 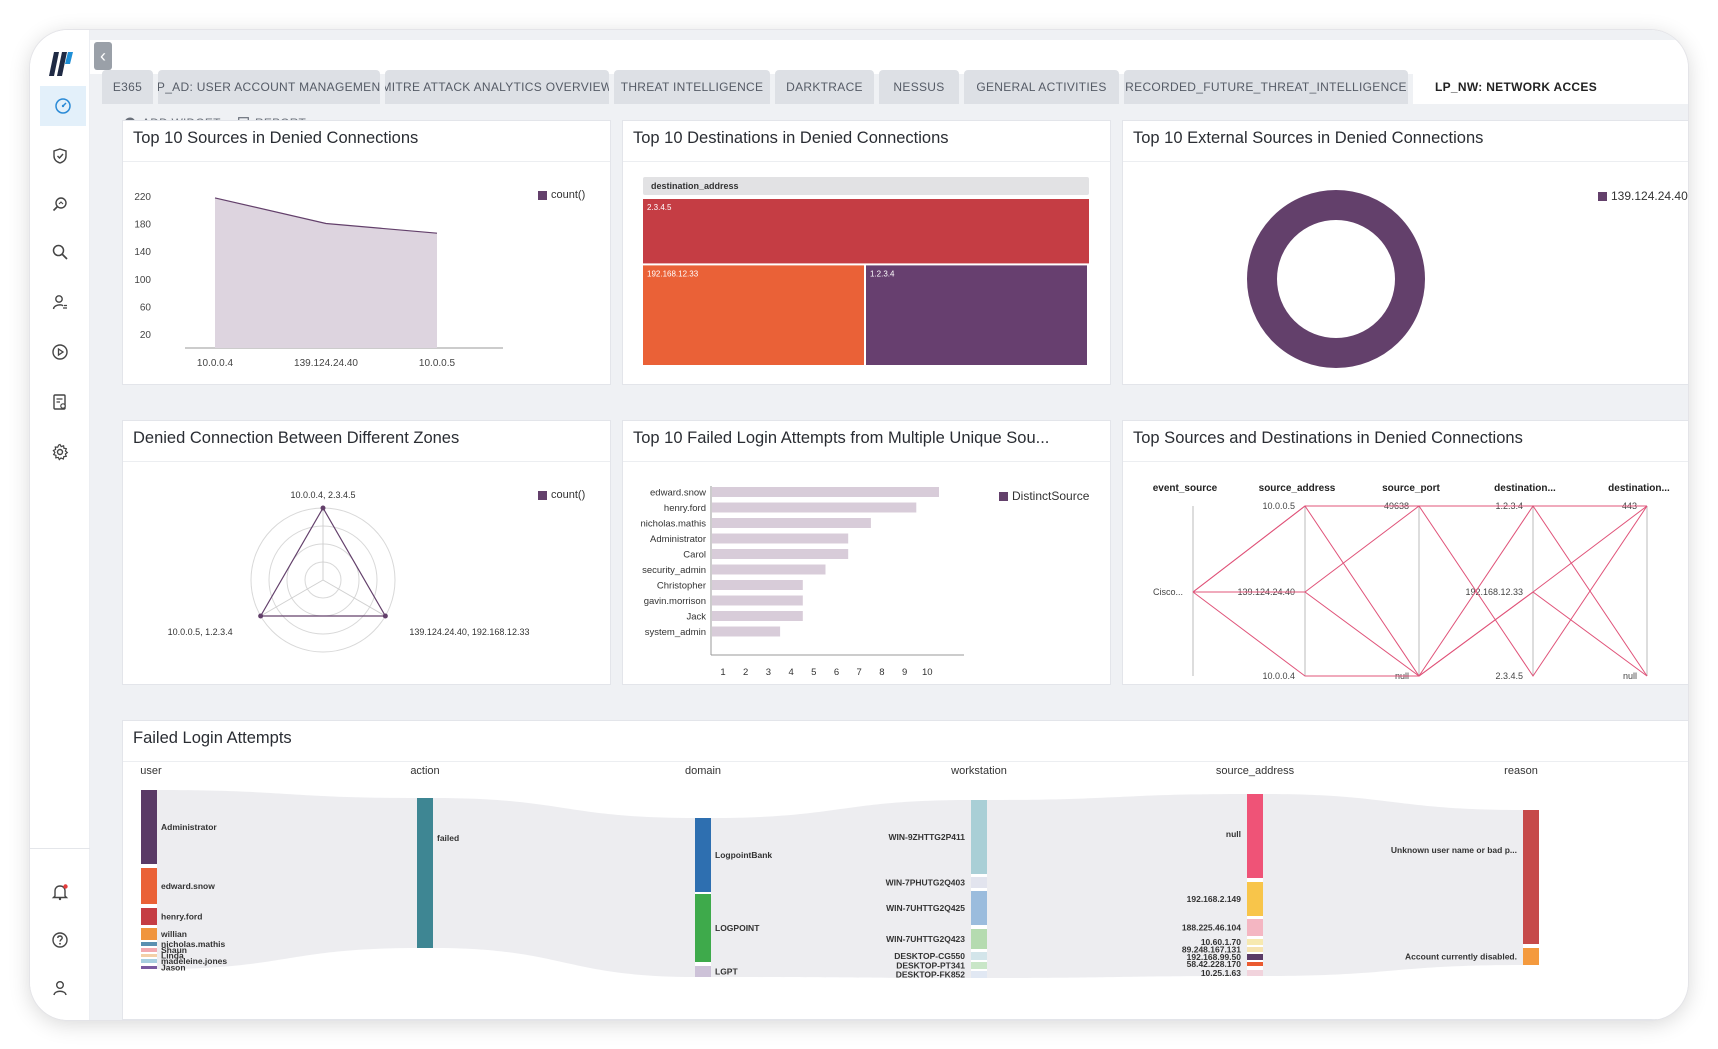 I want to click on x-tick-label: 7, so click(x=859, y=672).